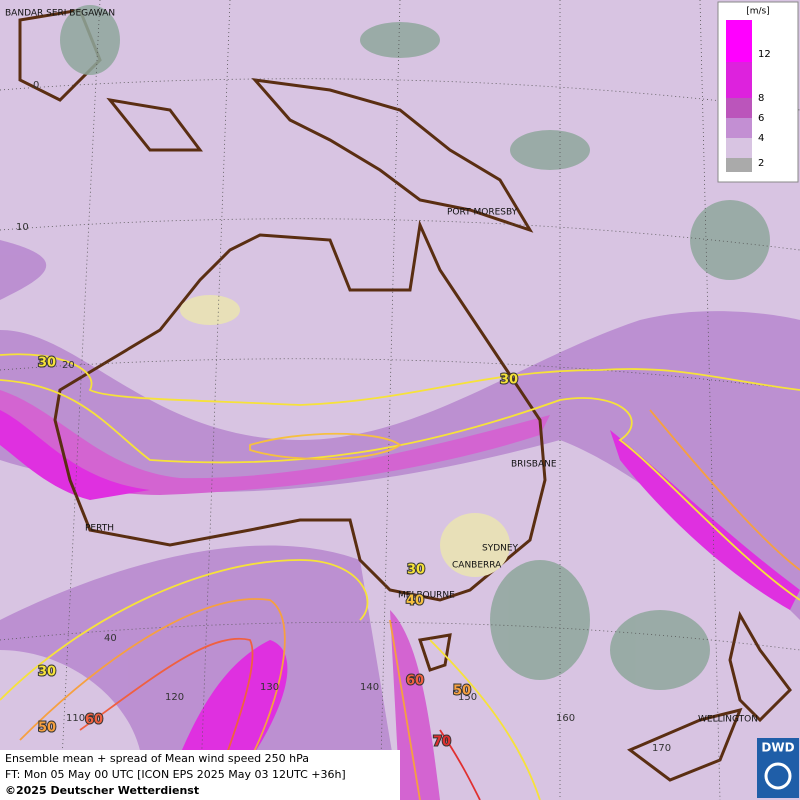  I want to click on grid-label: 40, so click(110, 638).